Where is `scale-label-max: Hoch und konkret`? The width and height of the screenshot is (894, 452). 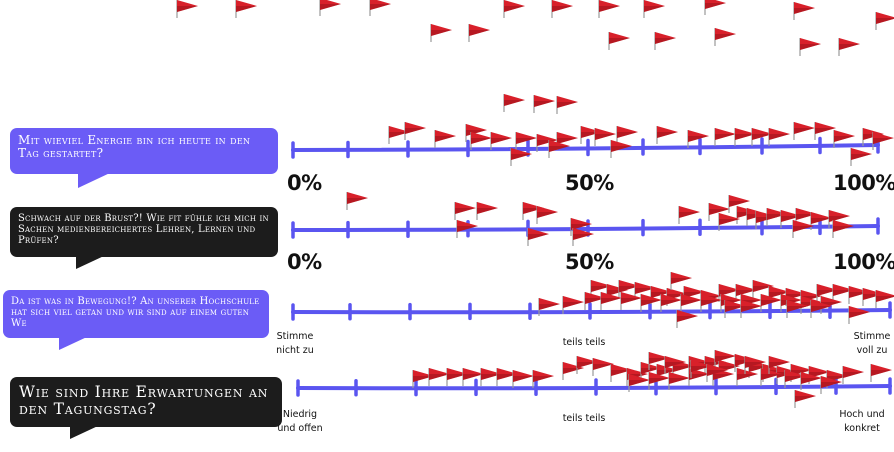 scale-label-max: Hoch und konkret is located at coordinates (862, 421).